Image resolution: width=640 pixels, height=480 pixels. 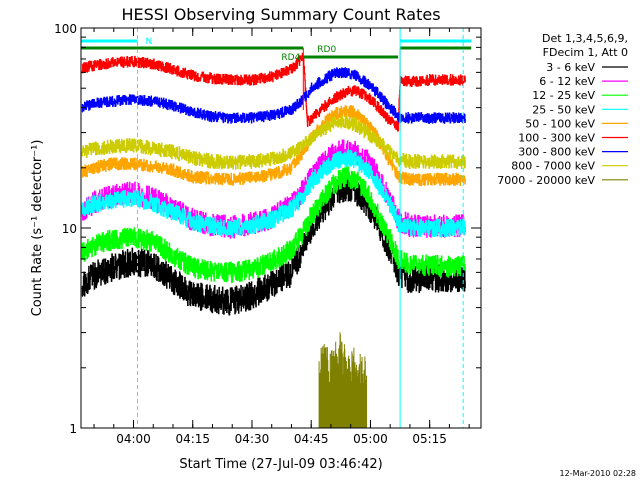 I want to click on legend-header: FDecim 1, Att 0, so click(x=585, y=52).